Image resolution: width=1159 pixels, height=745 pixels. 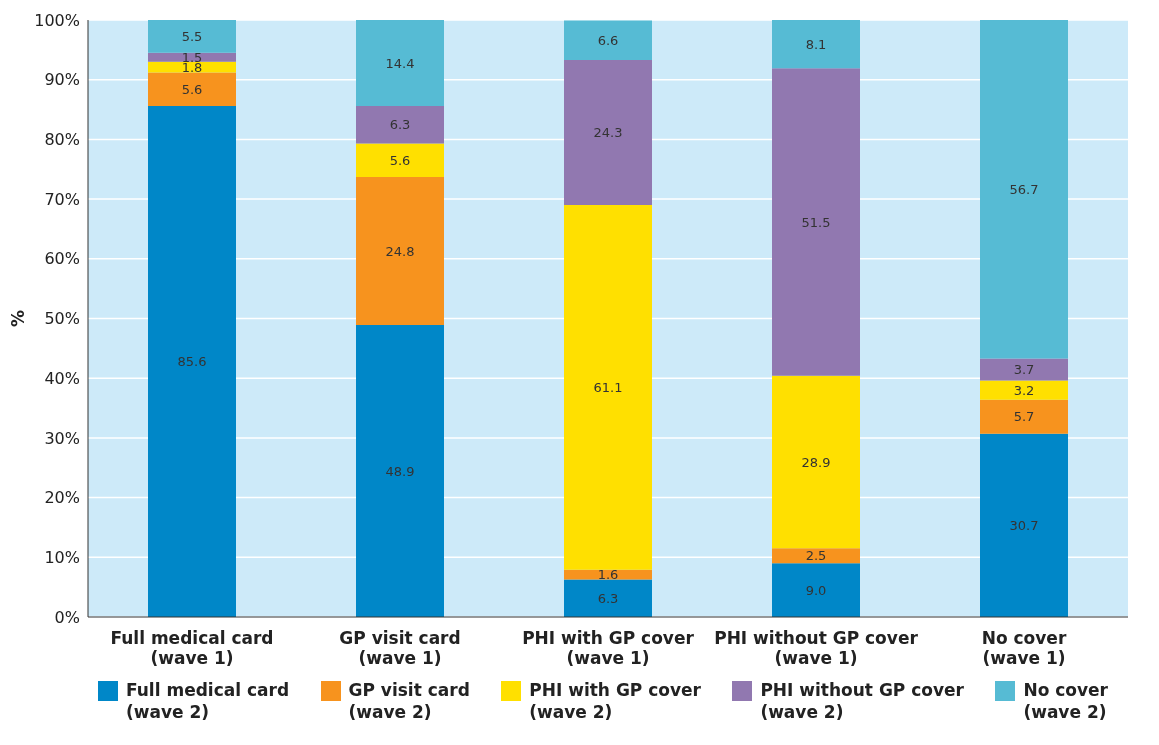 I want to click on data-label: 61.1, so click(x=608, y=387).